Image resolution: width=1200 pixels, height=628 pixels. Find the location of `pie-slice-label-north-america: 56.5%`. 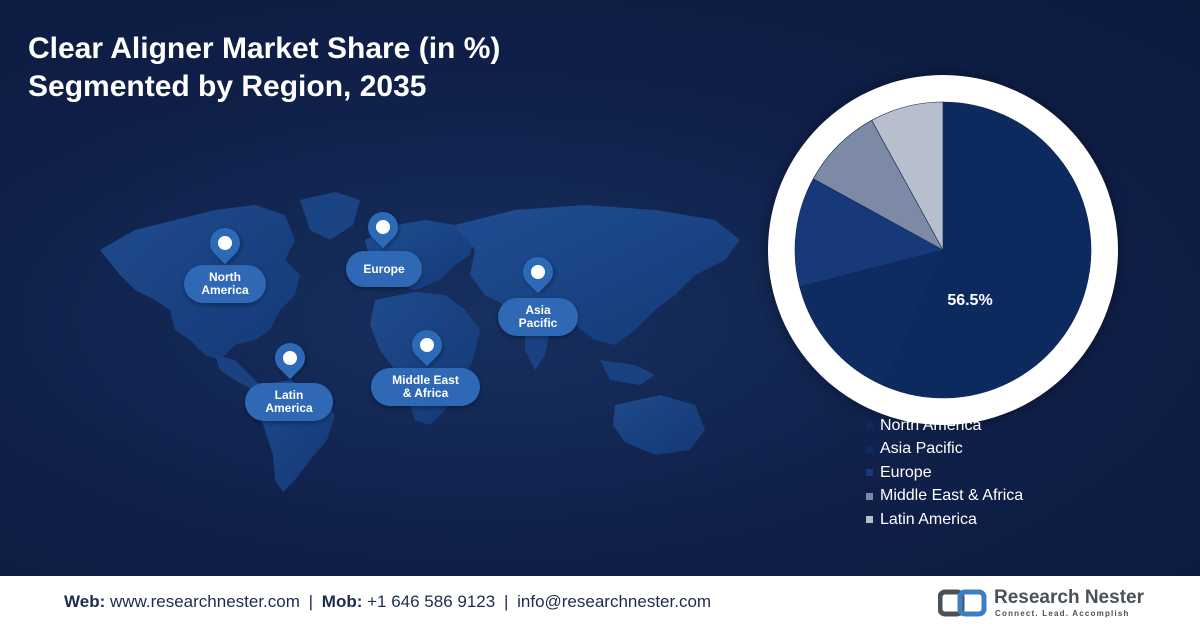

pie-slice-label-north-america: 56.5% is located at coordinates (970, 300).